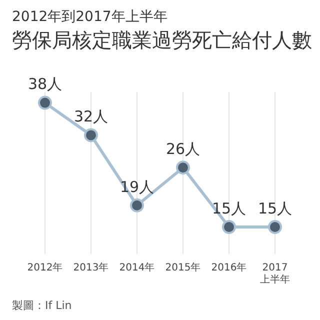 The height and width of the screenshot is (320, 320). Describe the element at coordinates (137, 187) in the screenshot. I see `data-label: 19人` at that location.